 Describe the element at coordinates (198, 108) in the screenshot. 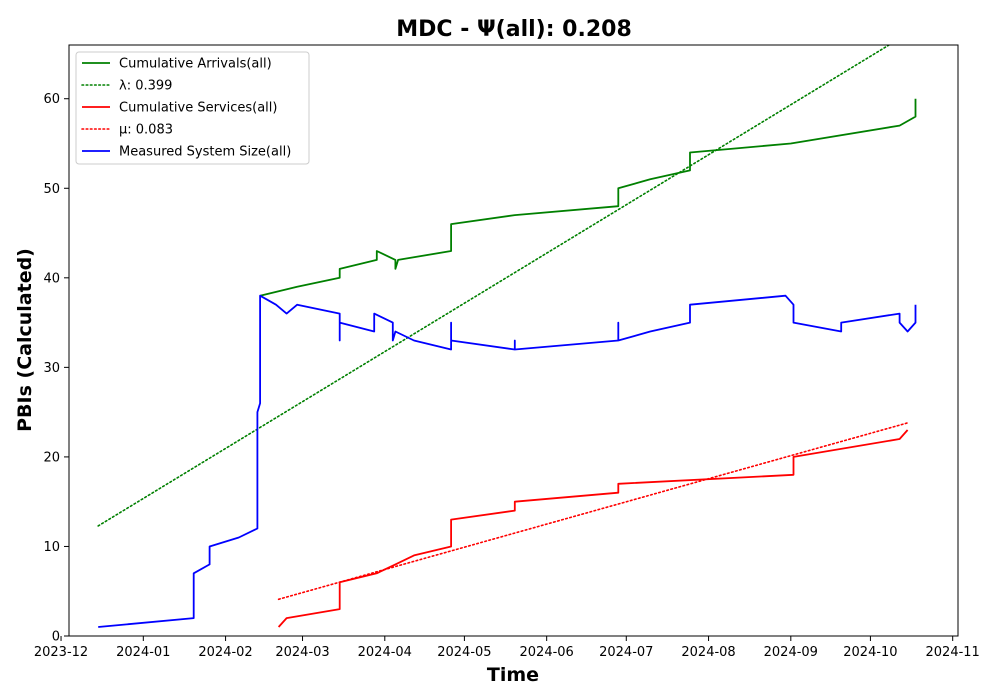

I see `legend-label: Cumulative Services(all)` at that location.